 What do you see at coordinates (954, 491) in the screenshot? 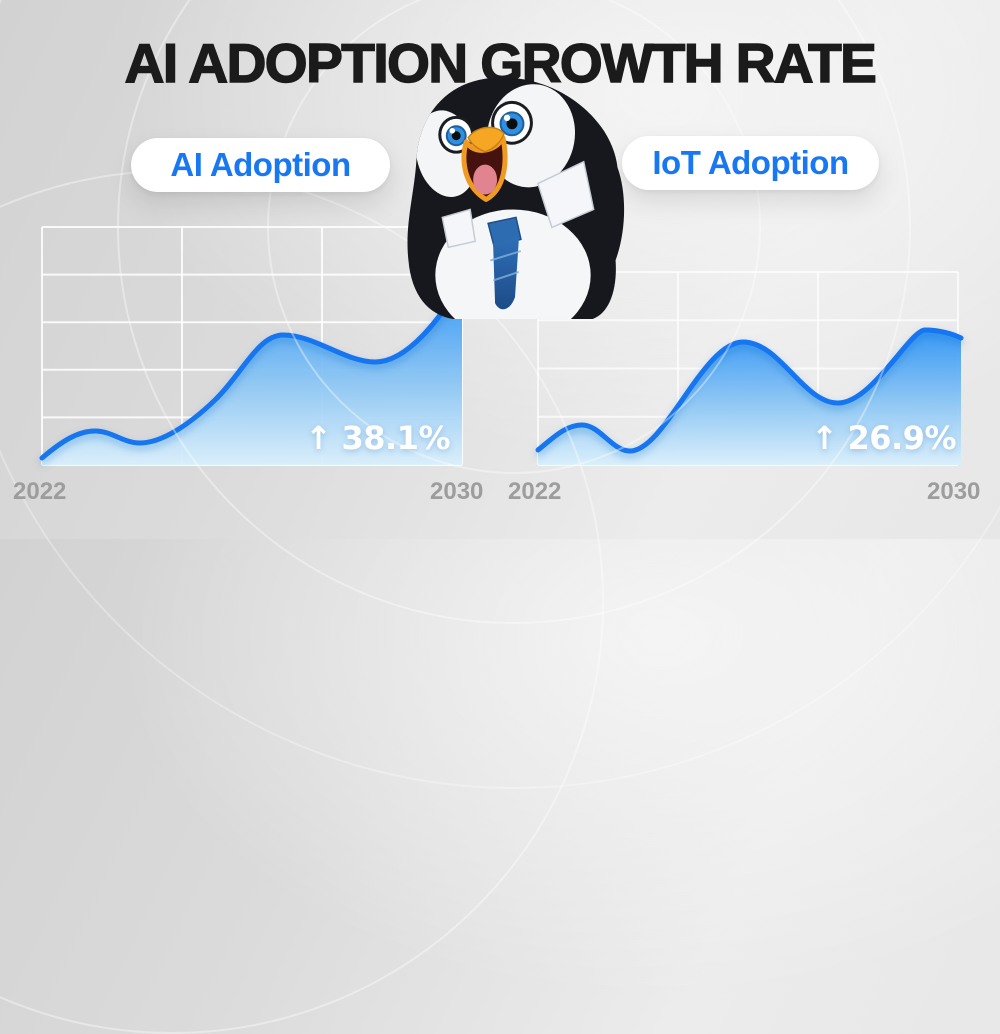
I see `right-chart-x-end-label: 2030` at bounding box center [954, 491].